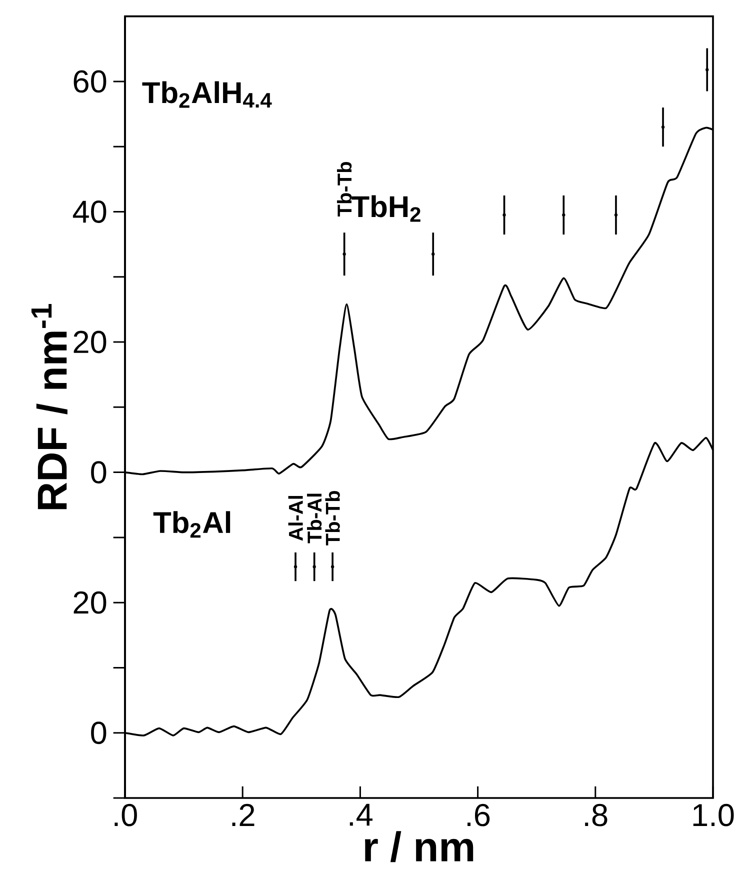  I want to click on x-tick-label: .4, so click(361, 815).